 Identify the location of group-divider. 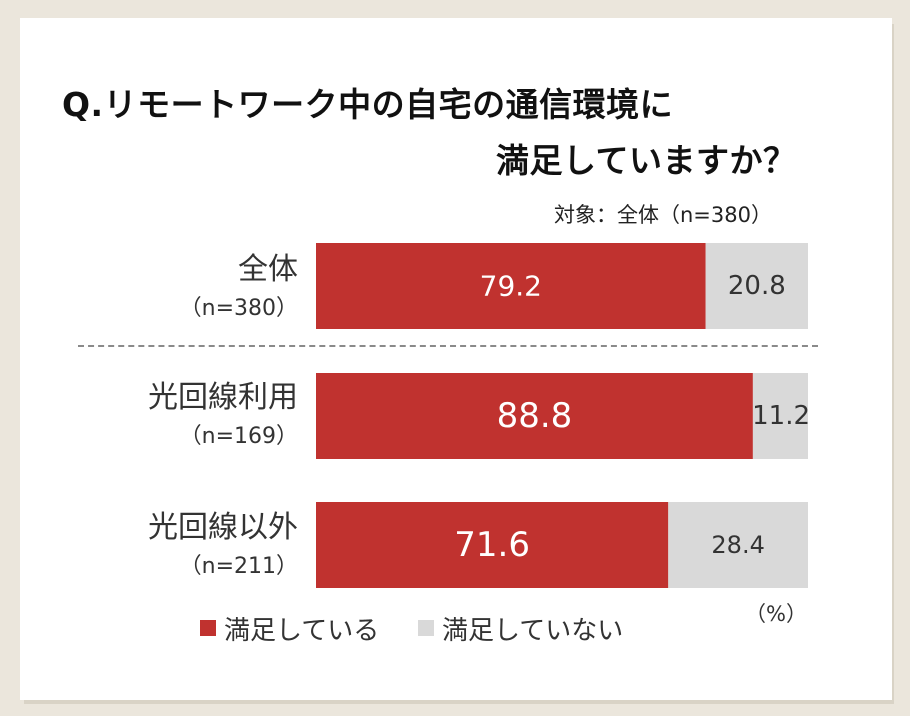
(448, 346).